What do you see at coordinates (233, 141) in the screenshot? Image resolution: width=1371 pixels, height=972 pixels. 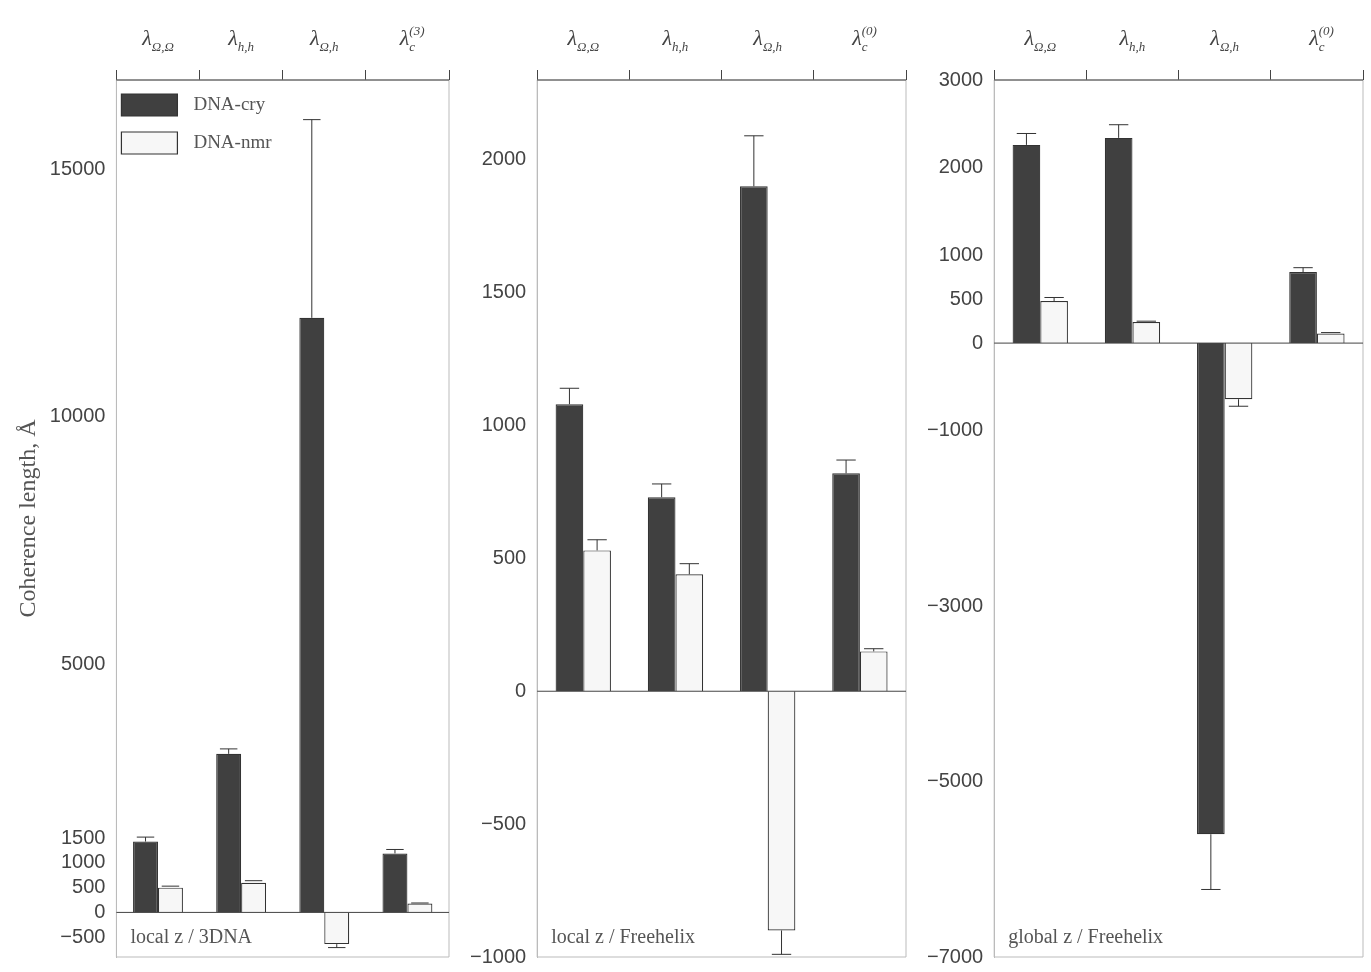 I see `legend-label: DNA-nmr` at bounding box center [233, 141].